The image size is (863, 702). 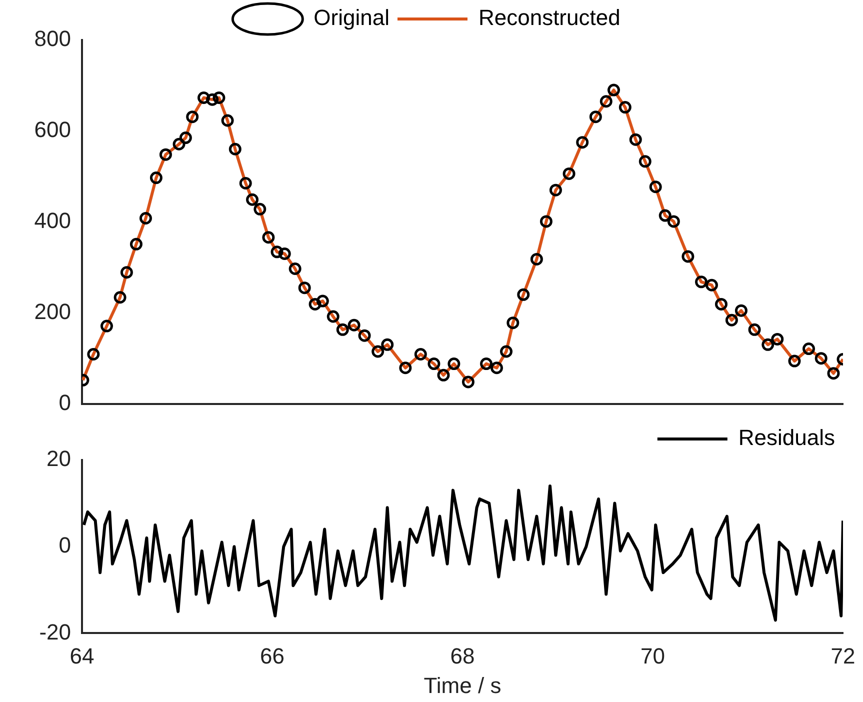 What do you see at coordinates (652, 655) in the screenshot?
I see `x-tick-label: 70` at bounding box center [652, 655].